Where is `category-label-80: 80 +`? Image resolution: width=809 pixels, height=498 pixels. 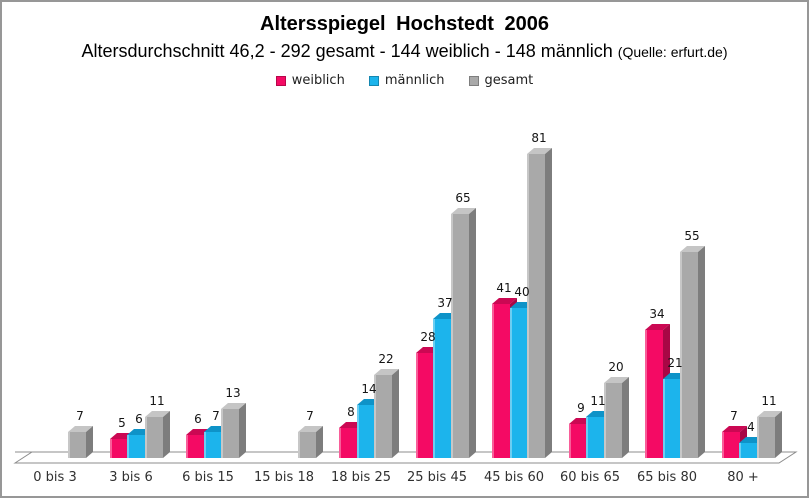
category-label-80: 80 + is located at coordinates (743, 477).